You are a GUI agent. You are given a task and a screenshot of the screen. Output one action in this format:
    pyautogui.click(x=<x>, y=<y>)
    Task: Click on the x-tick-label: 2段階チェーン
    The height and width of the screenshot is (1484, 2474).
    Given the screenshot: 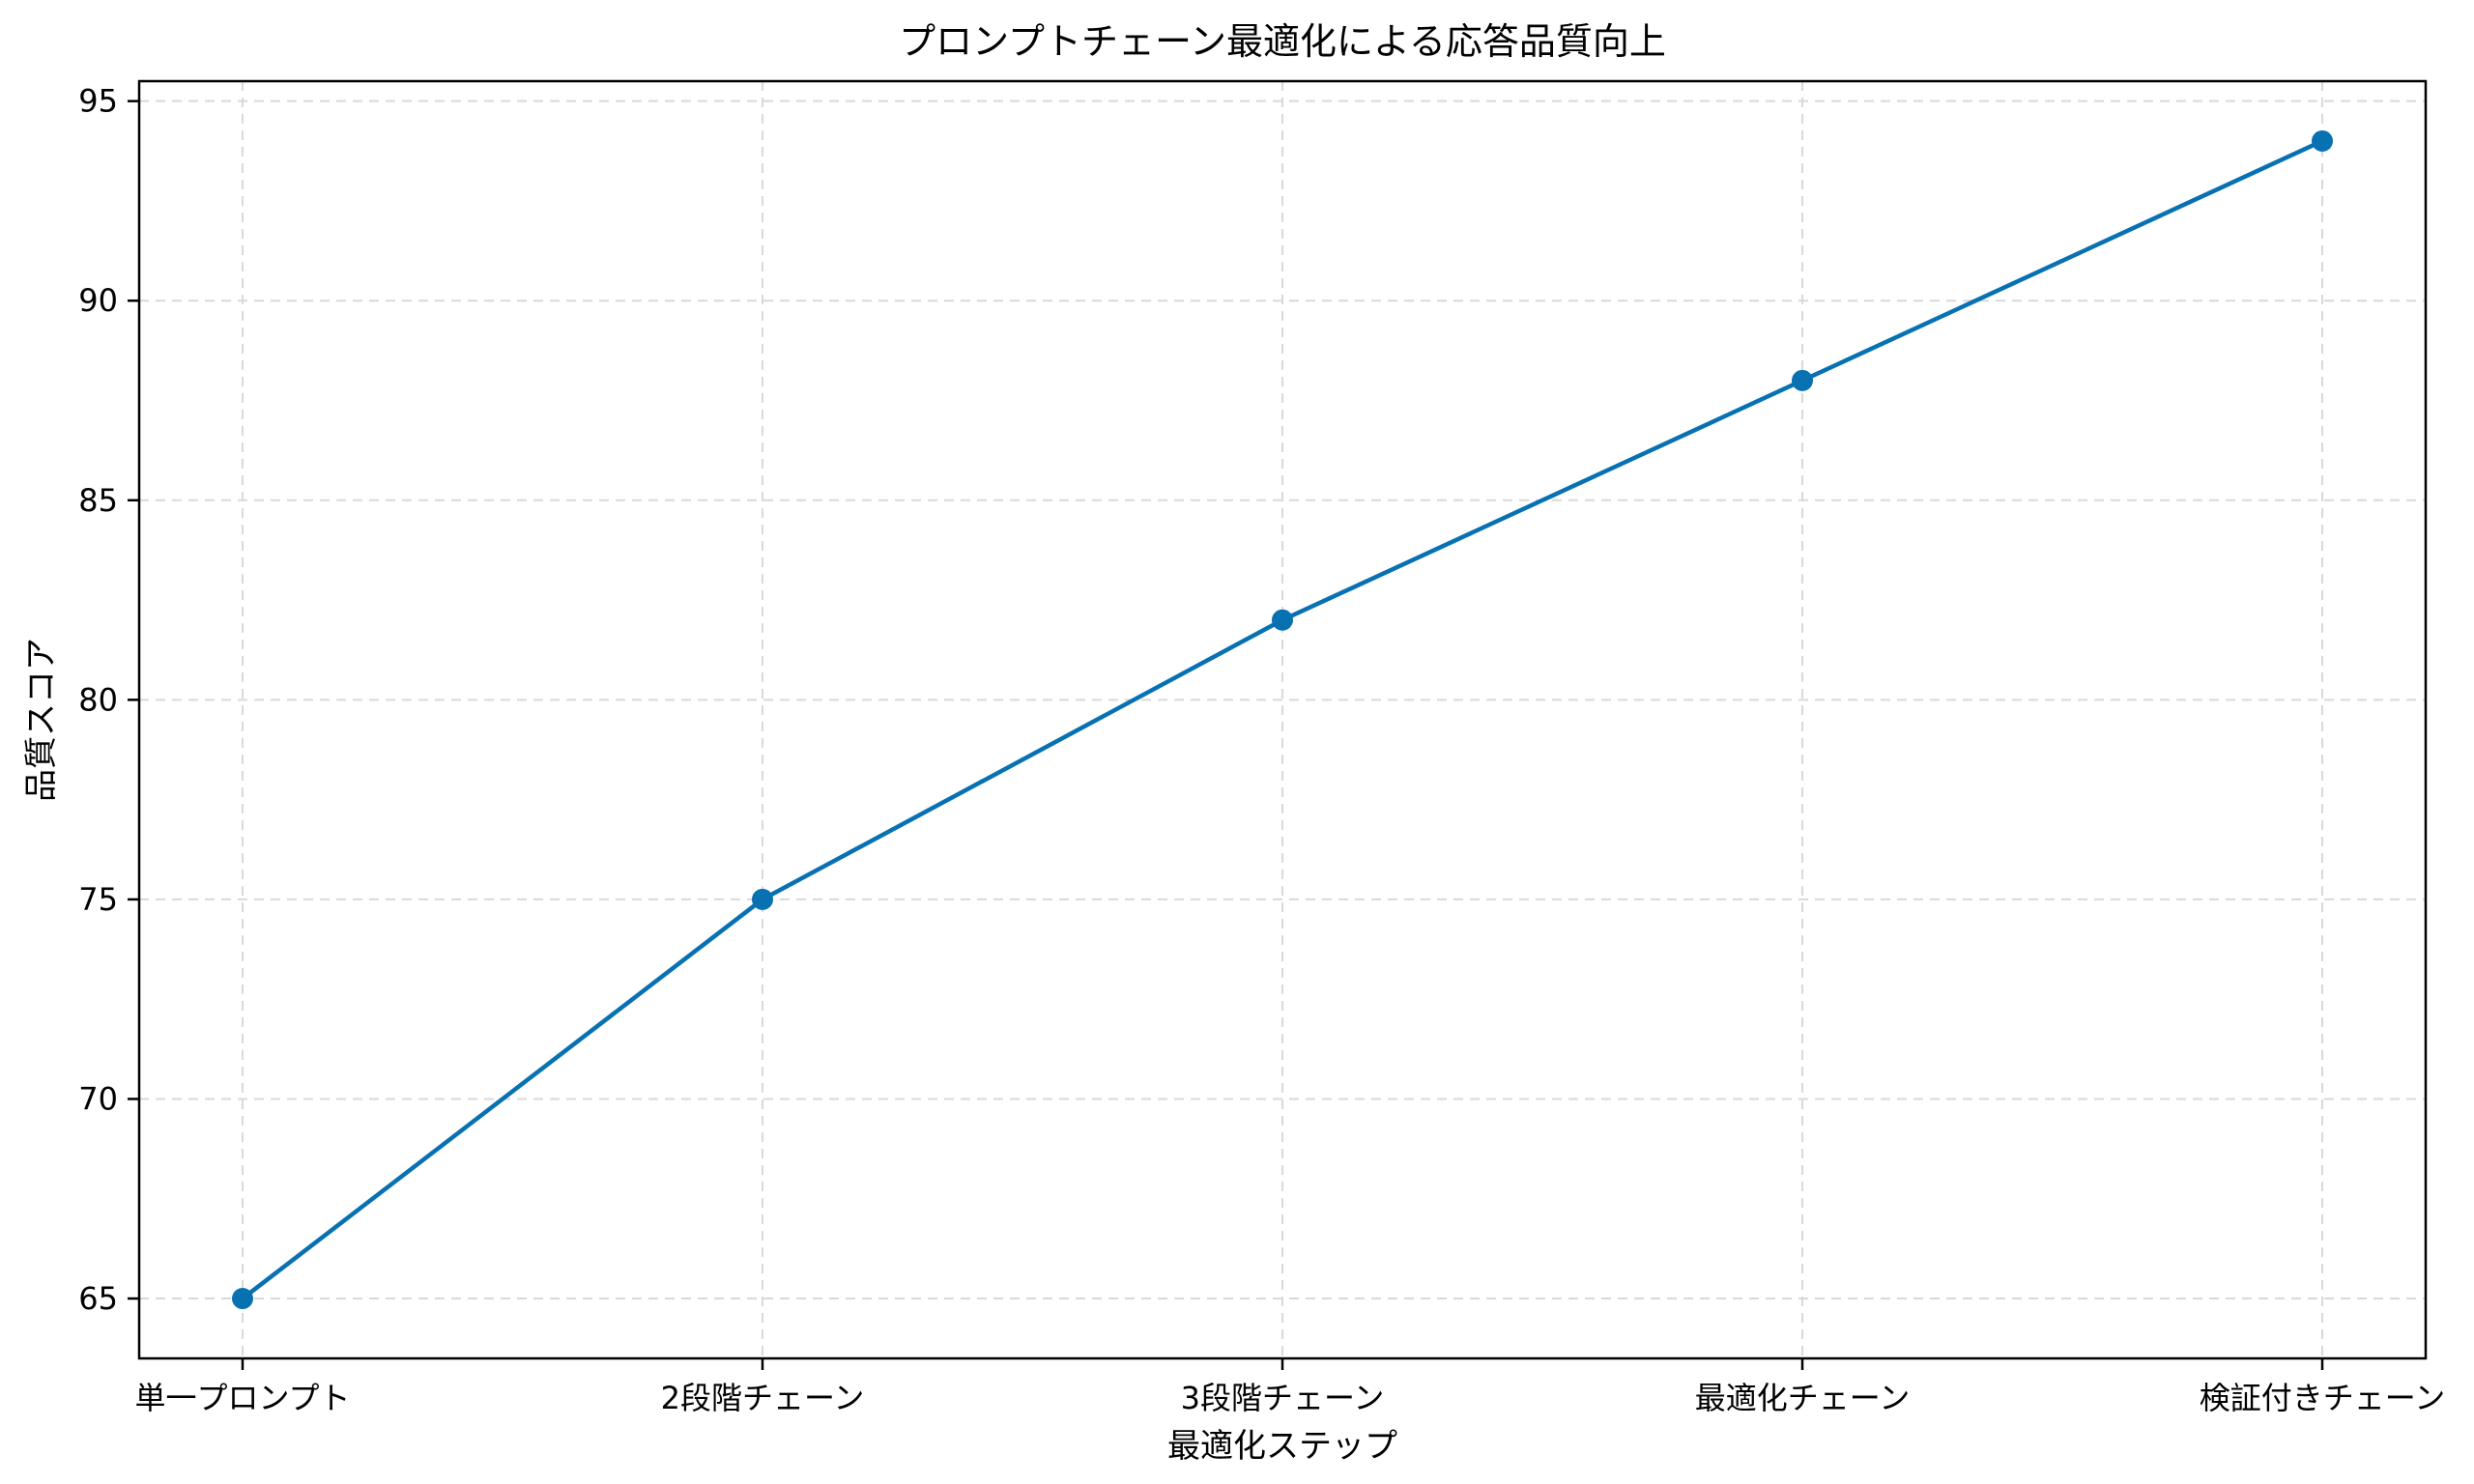 What is the action you would take?
    pyautogui.click(x=763, y=1398)
    